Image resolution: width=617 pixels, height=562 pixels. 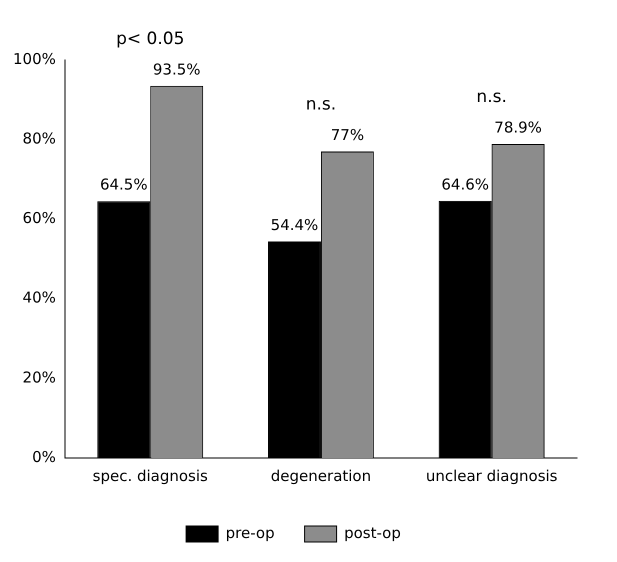 I want to click on text: p< 0.05, so click(x=150, y=38).